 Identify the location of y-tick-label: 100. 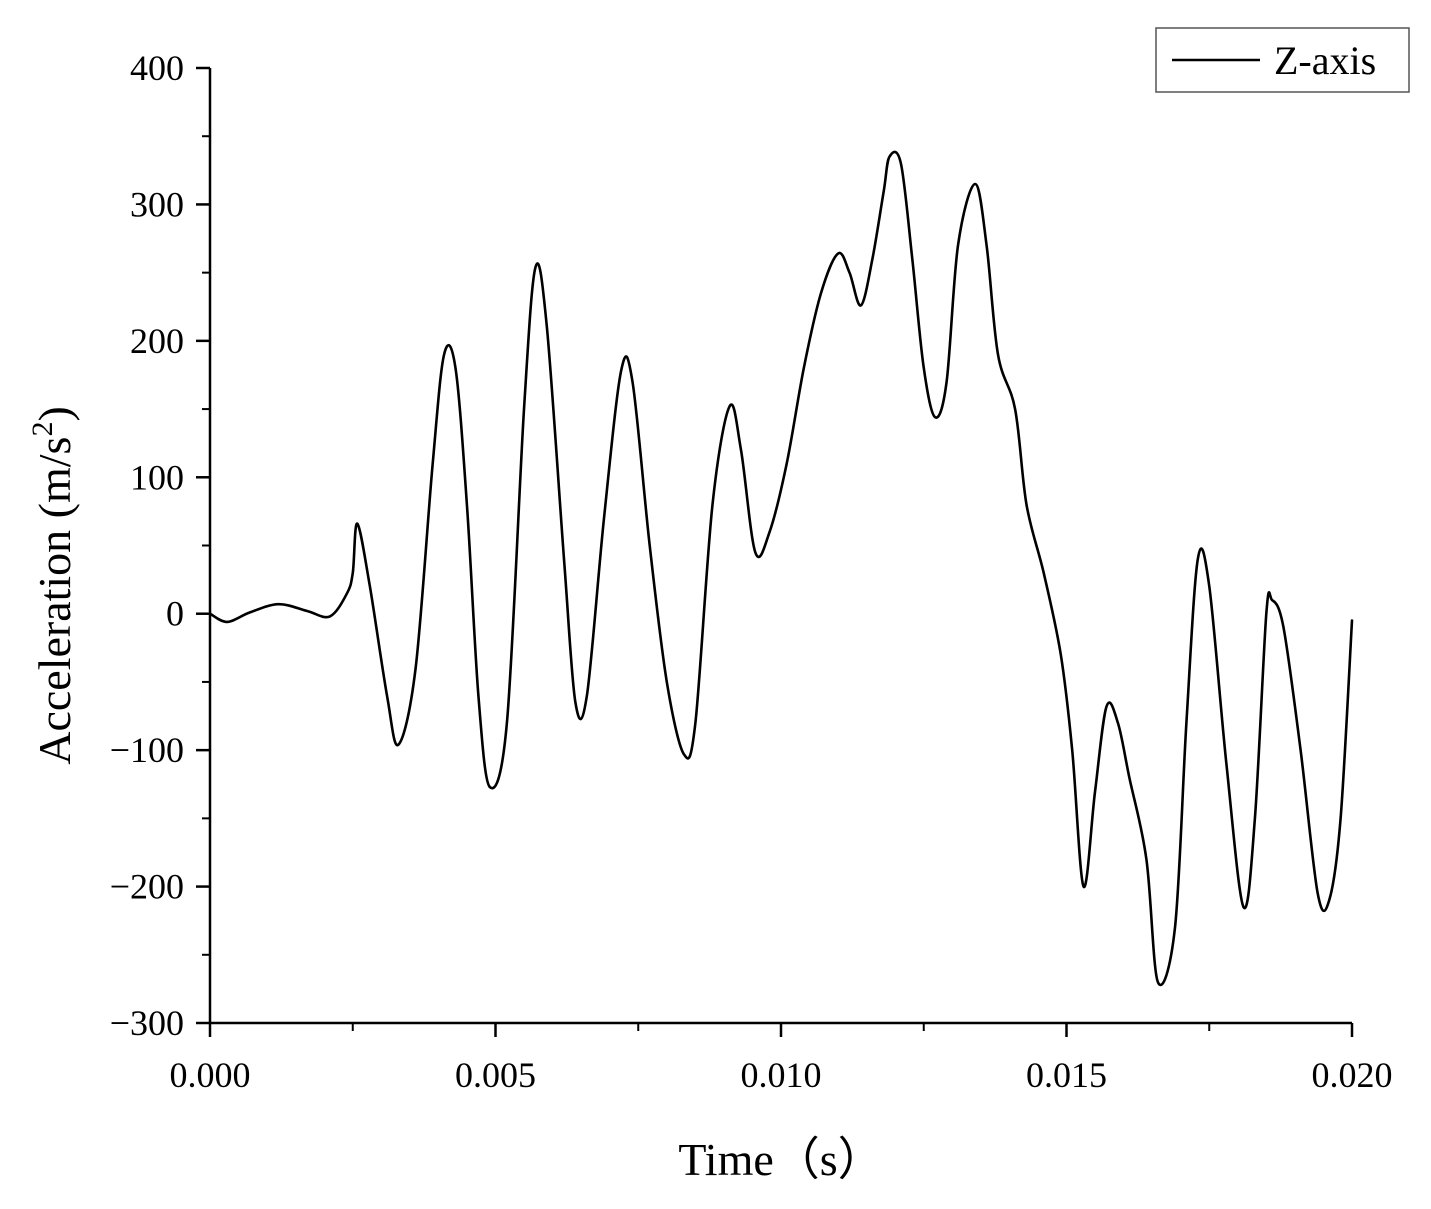
(157, 477).